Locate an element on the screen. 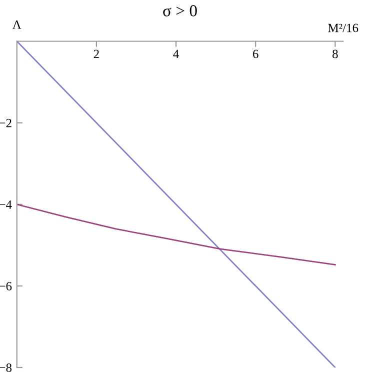 This screenshot has width=375, height=375. x-axis-title: M²/16 is located at coordinates (343, 28).